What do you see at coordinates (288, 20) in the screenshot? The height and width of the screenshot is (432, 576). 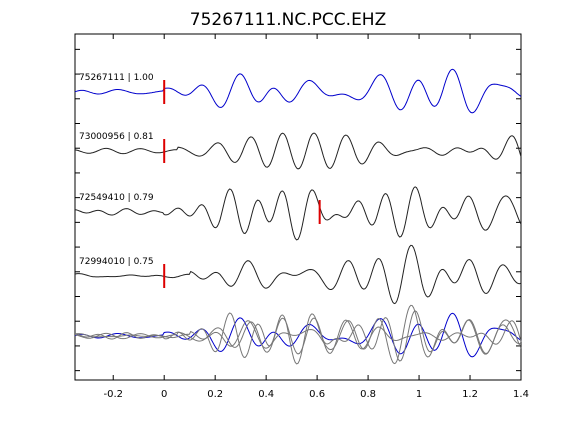 I see `chart-title: 75267111.NC.PCC.EHZ` at bounding box center [288, 20].